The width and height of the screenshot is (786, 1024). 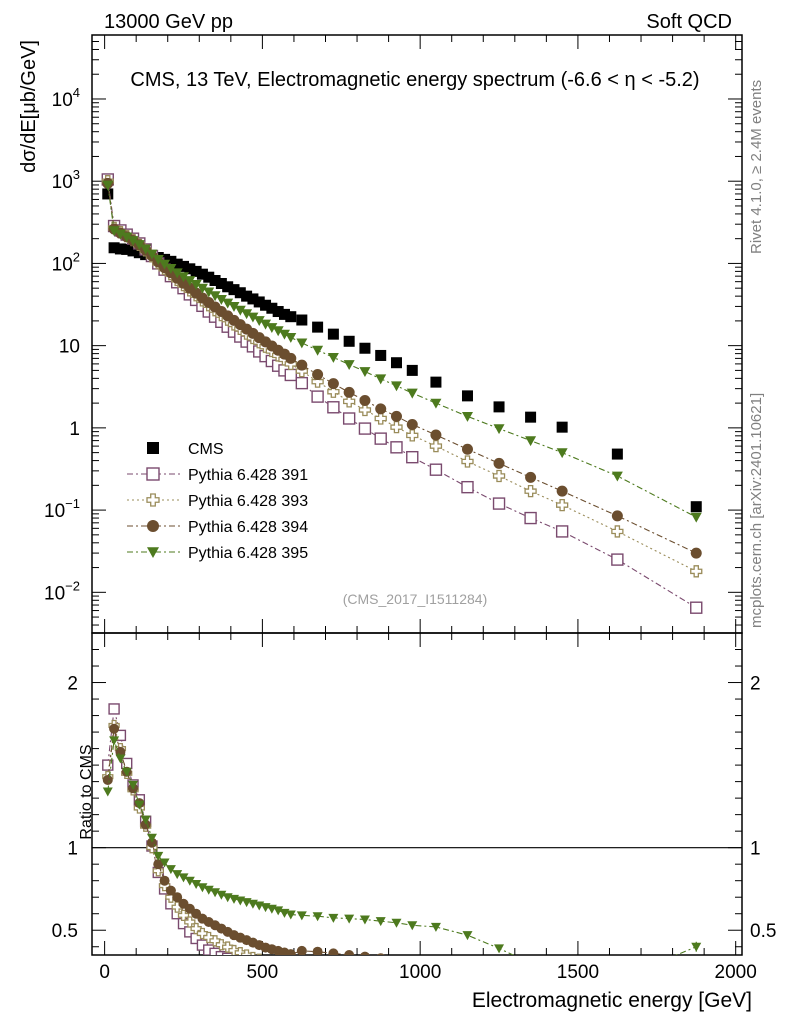 What do you see at coordinates (62, 509) in the screenshot?
I see `main-y-tick-label: 10⁻¹` at bounding box center [62, 509].